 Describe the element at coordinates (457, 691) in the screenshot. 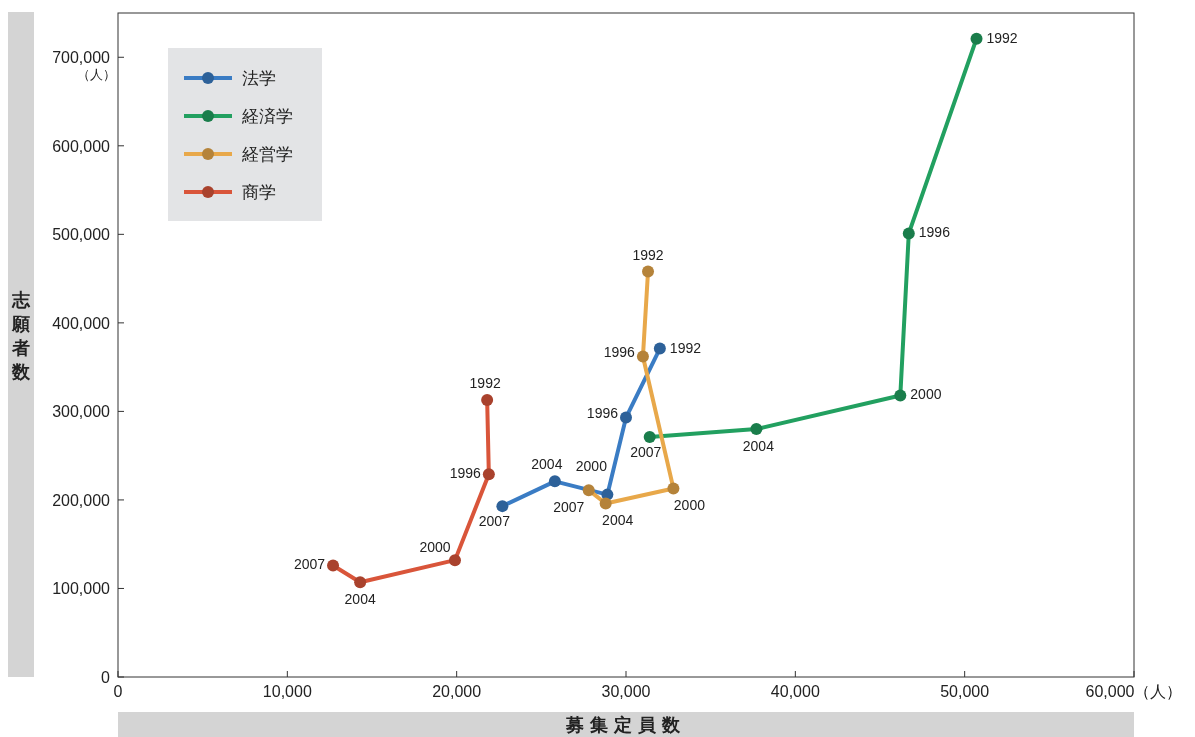

I see `x-tick-label: 20,000` at that location.